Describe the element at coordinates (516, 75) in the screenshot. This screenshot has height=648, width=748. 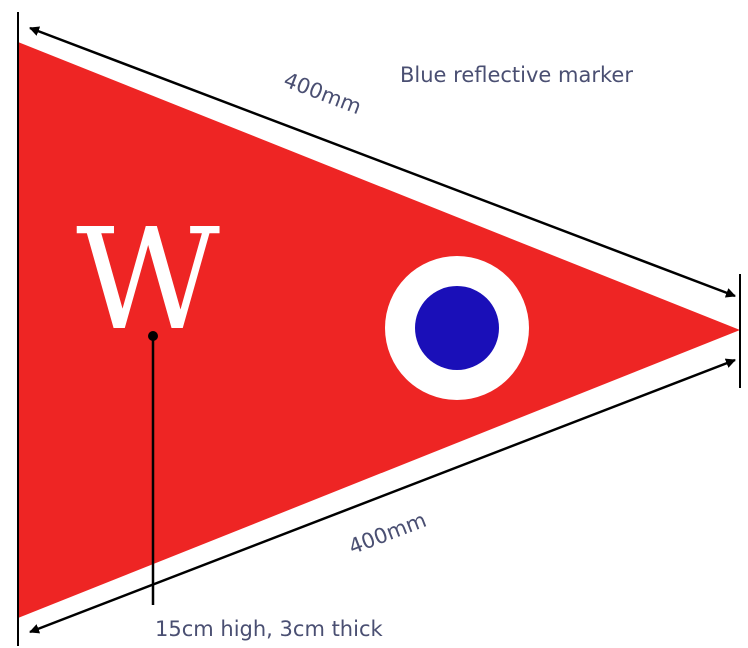
I see `marker-label: Blue reflective marker` at that location.